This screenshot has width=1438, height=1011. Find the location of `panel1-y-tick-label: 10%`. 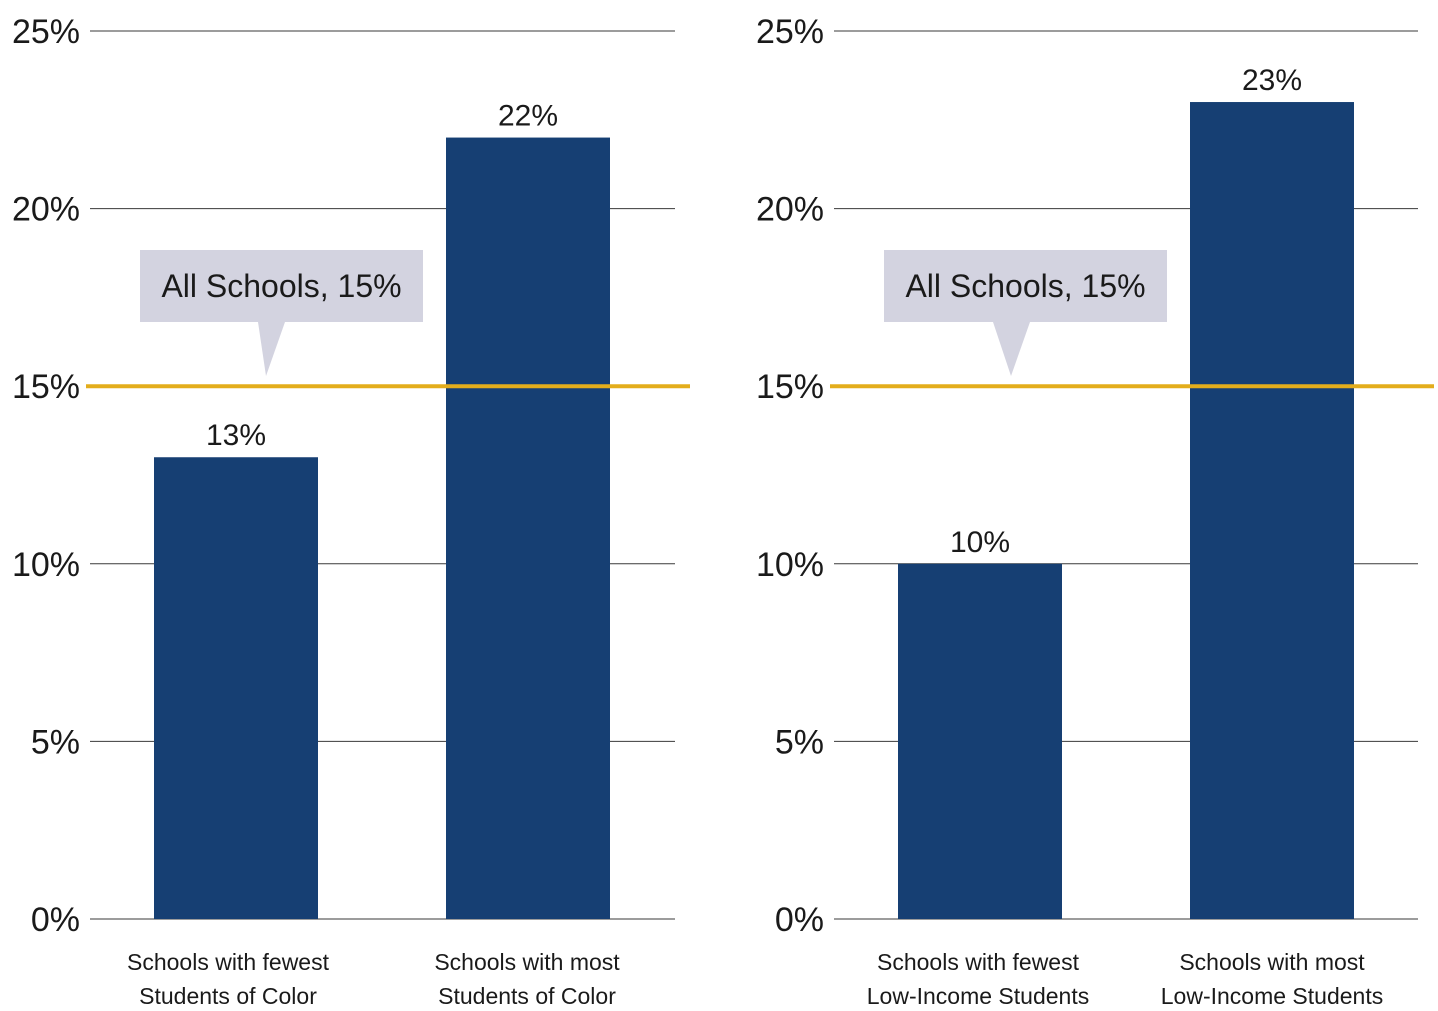

panel1-y-tick-label: 10% is located at coordinates (46, 565).